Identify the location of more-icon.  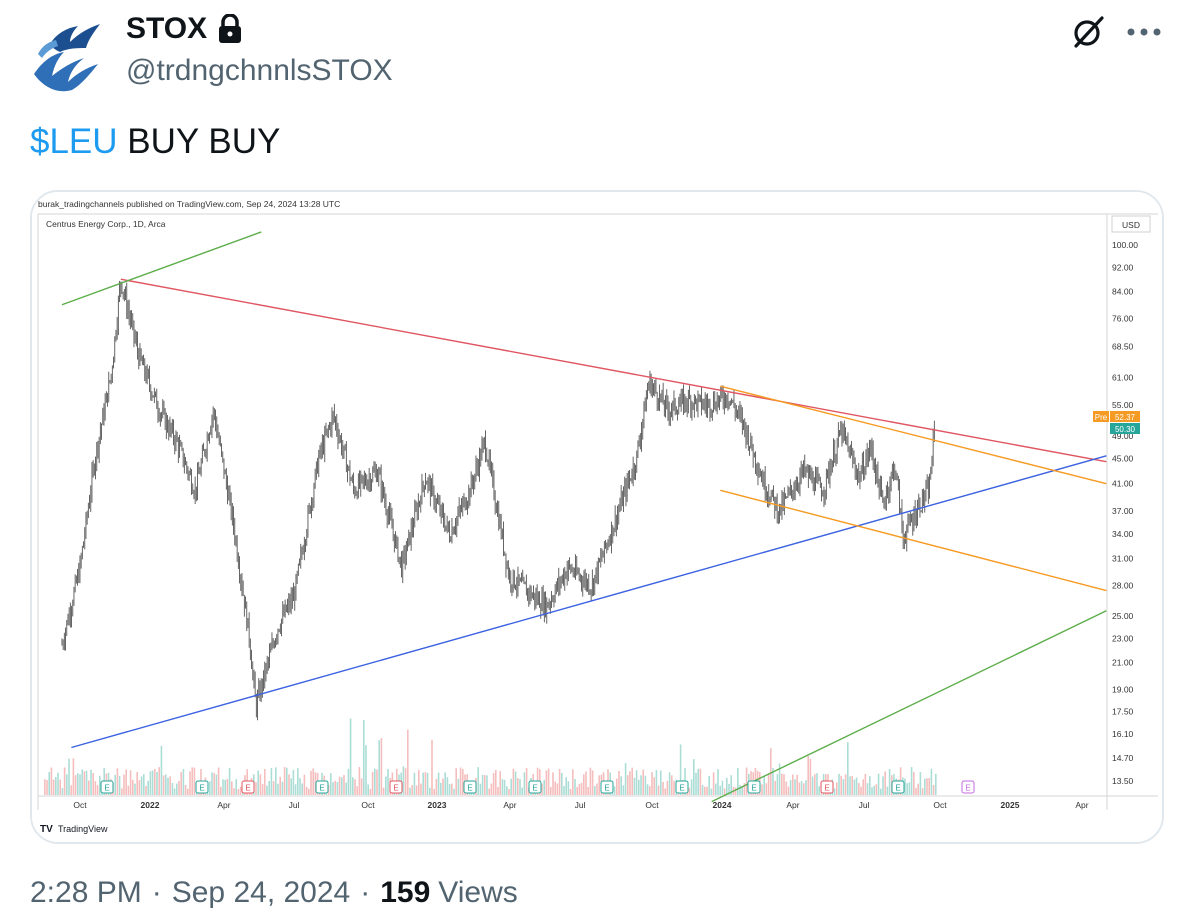
(1144, 32).